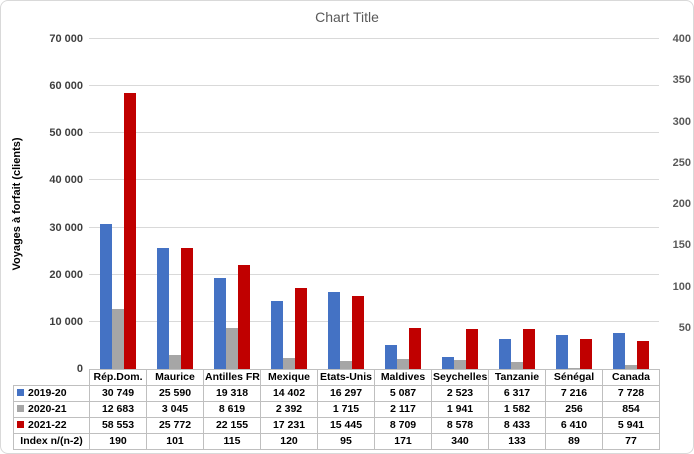  I want to click on bar-2019-20-Maurice, so click(162, 308).